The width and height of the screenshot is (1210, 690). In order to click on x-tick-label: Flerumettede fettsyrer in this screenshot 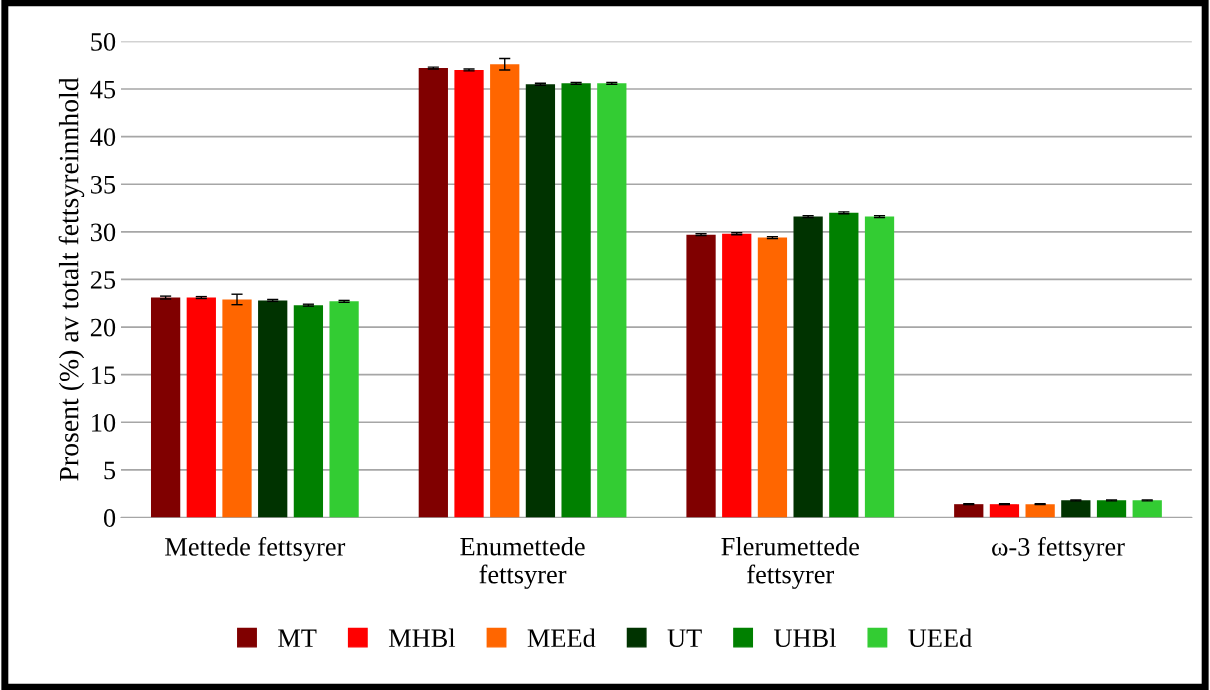, I will do `click(790, 562)`.